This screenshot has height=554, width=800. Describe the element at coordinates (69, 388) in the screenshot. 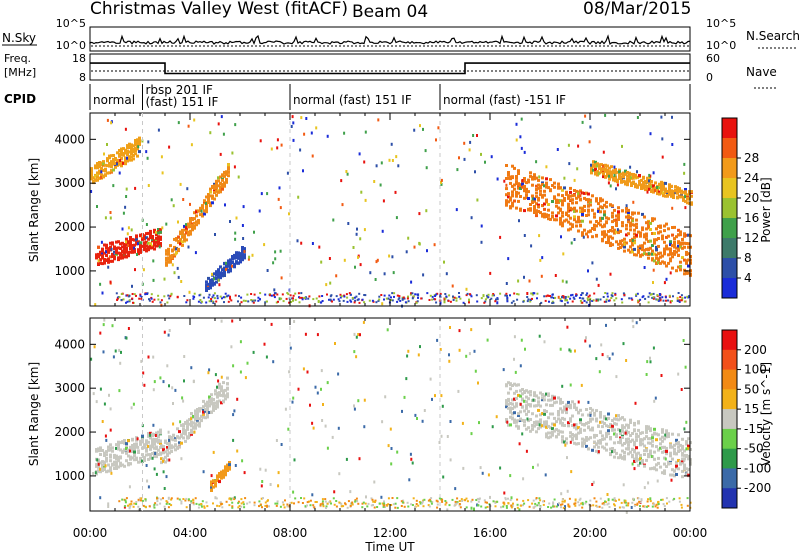

I see `y-tick-label: 3000` at that location.